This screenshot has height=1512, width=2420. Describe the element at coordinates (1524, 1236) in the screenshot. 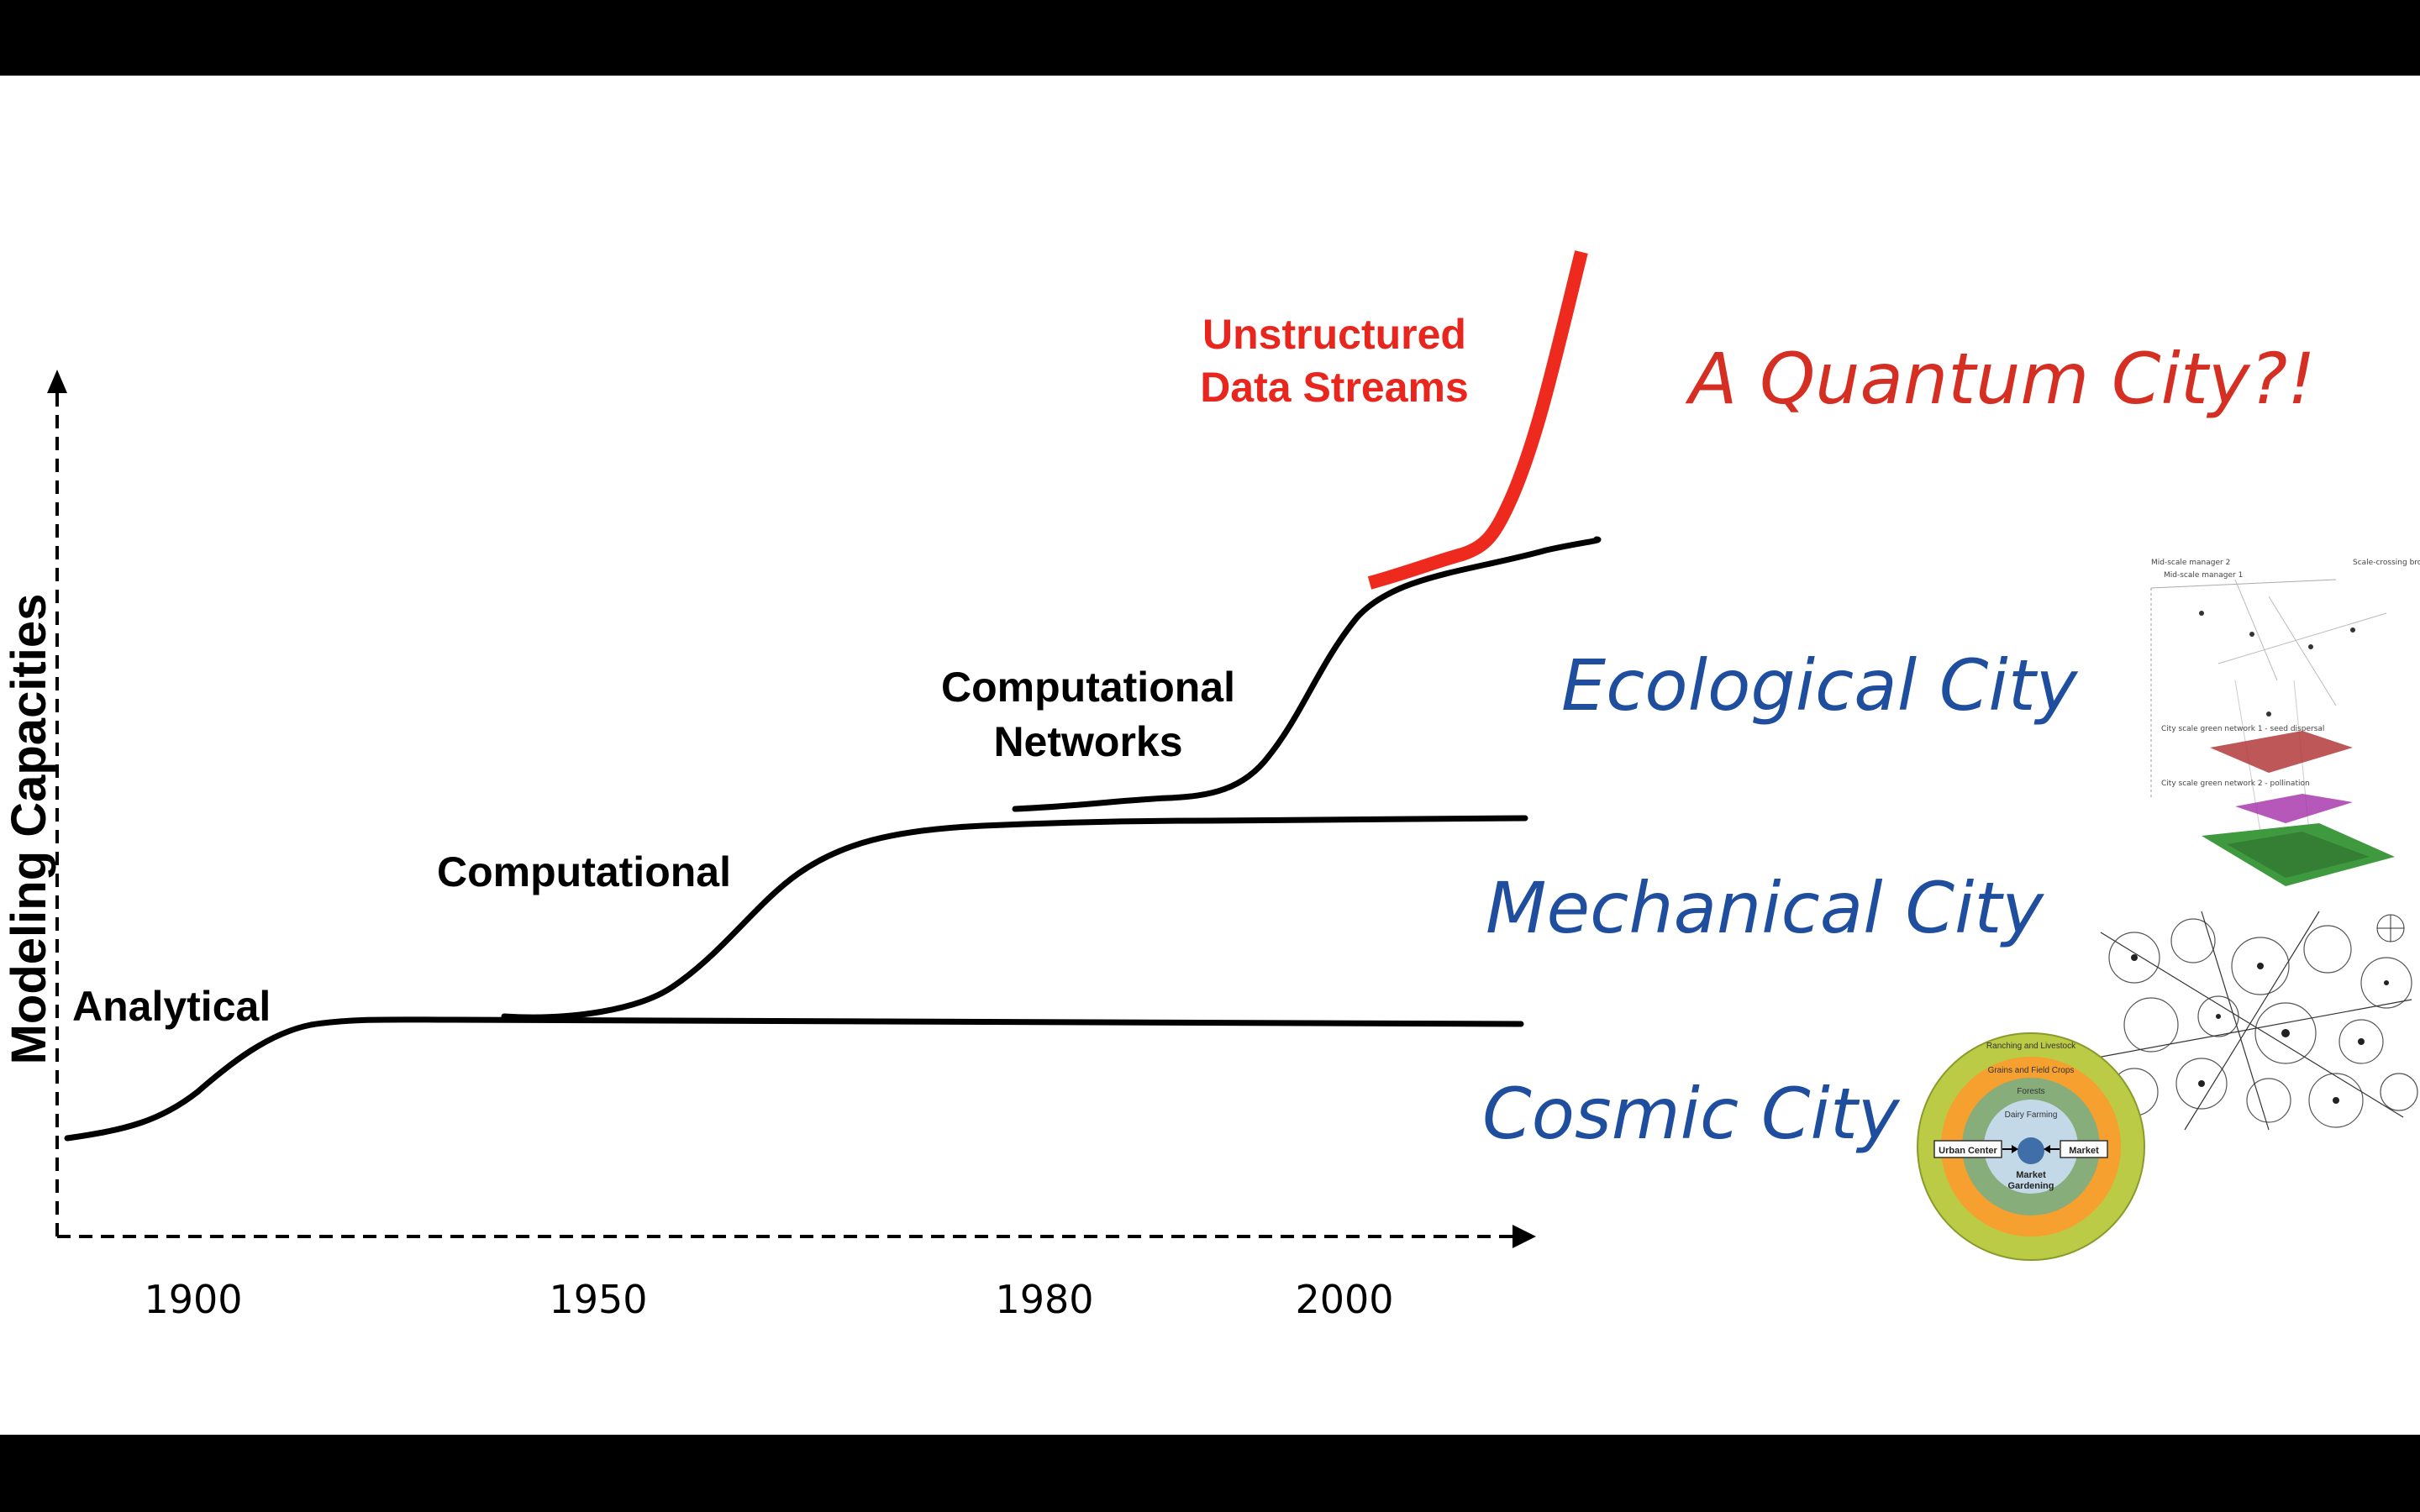

I see `x-axis-arrowhead` at that location.